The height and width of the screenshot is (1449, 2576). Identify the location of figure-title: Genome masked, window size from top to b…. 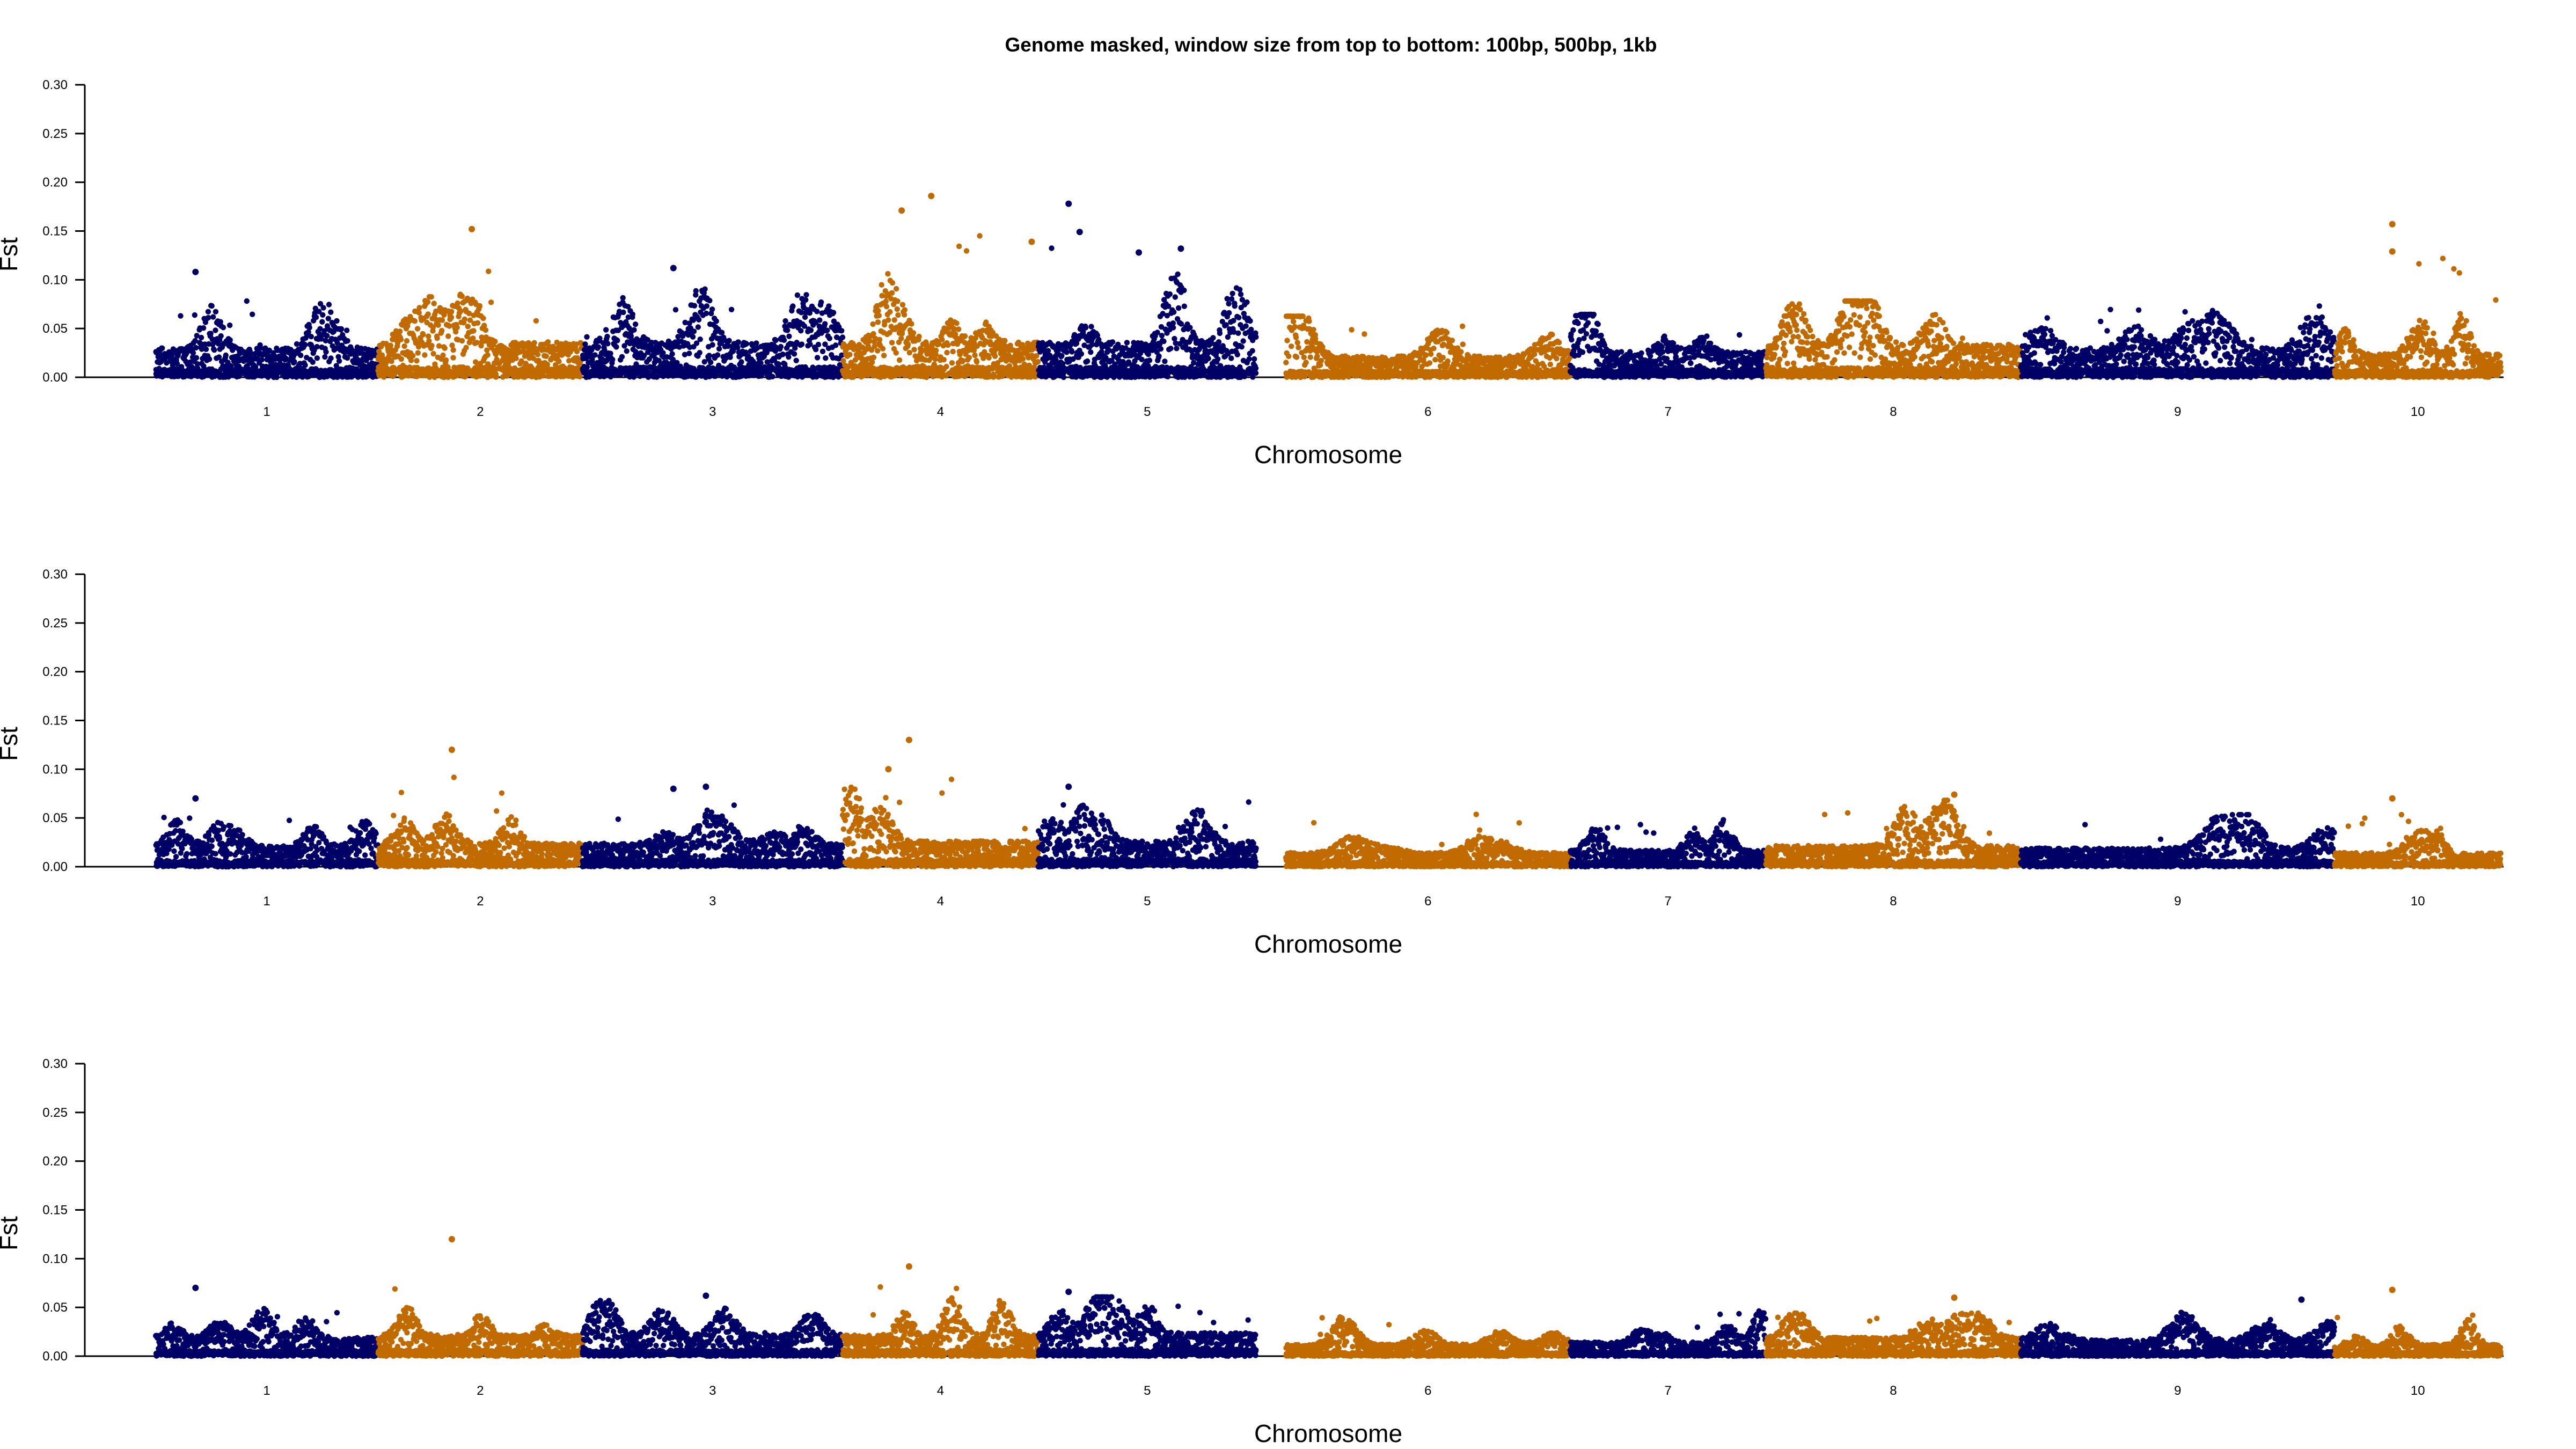
(1331, 45).